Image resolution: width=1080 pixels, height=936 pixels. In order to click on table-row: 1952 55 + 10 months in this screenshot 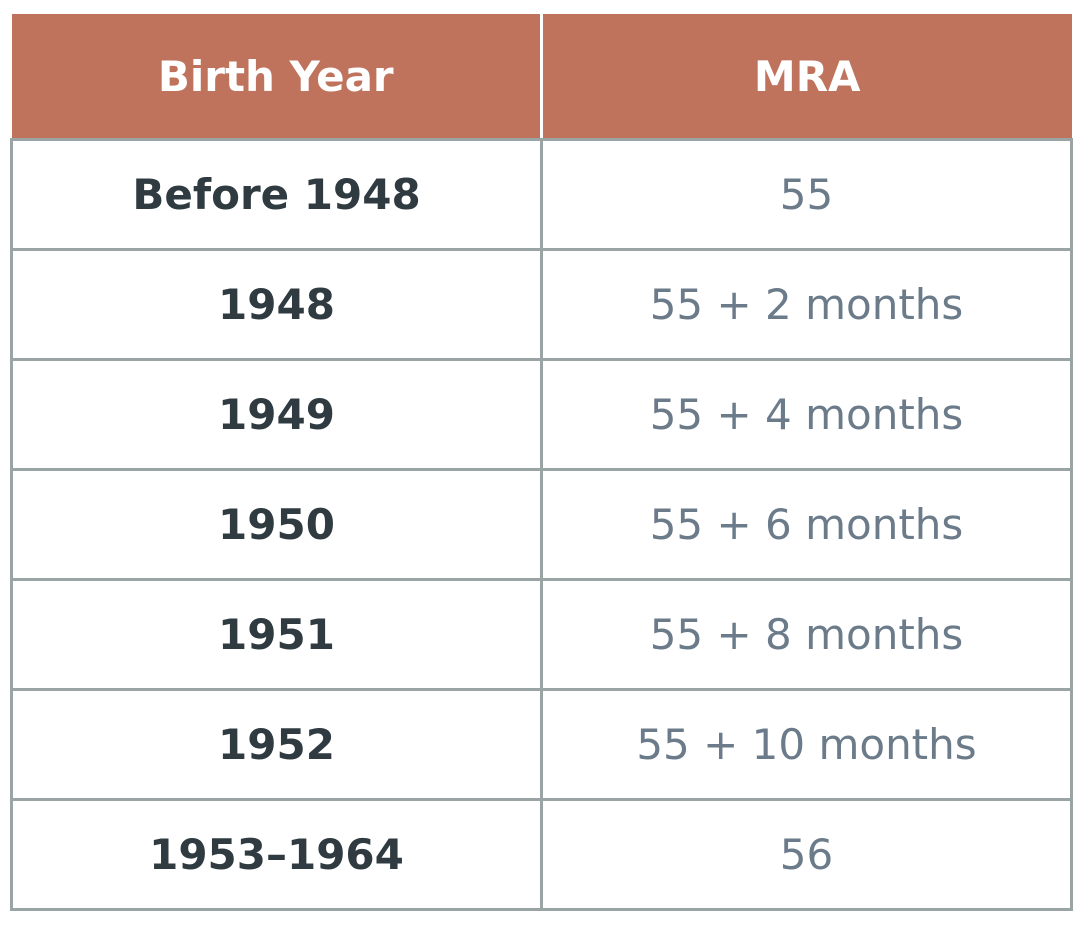, I will do `click(541, 744)`.